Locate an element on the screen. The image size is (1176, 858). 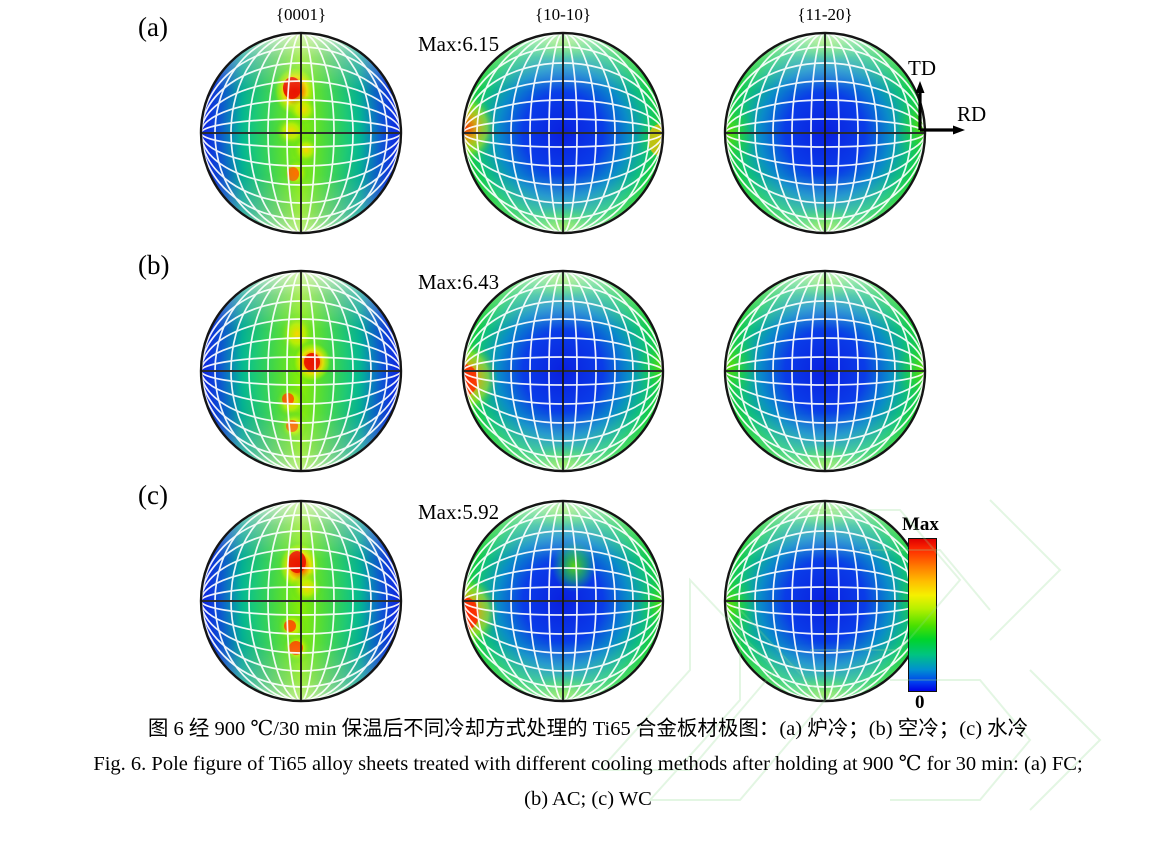
colorbar-min-label: 0 is located at coordinates (920, 702).